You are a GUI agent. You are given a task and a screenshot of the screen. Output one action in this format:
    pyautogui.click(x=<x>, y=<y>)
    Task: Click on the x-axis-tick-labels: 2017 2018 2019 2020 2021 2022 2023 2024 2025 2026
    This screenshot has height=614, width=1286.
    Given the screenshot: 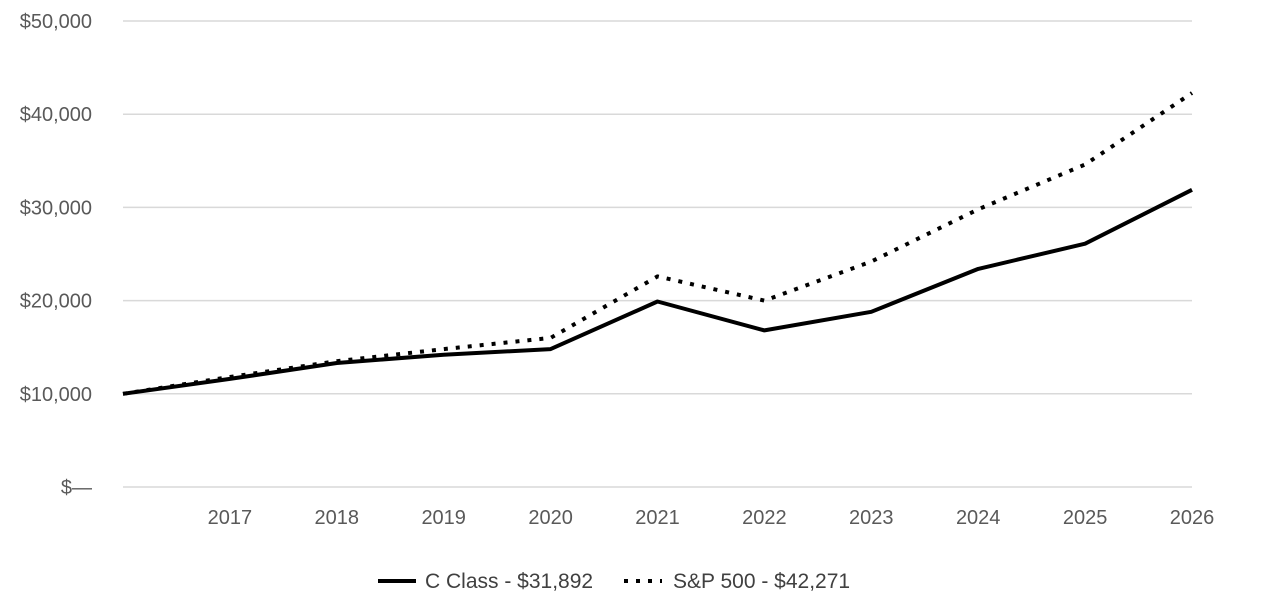 What is the action you would take?
    pyautogui.click(x=711, y=518)
    